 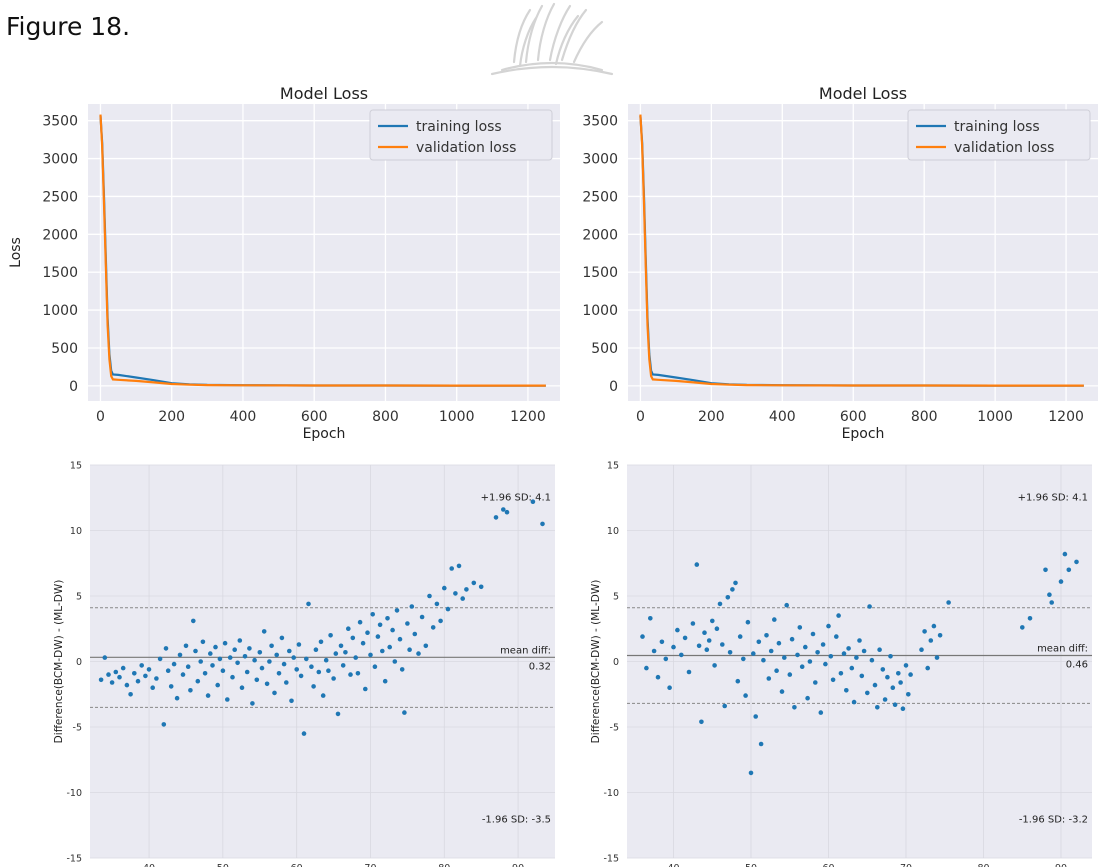 What do you see at coordinates (600, 235) in the screenshot?
I see `y-tick-label: 2000` at bounding box center [600, 235].